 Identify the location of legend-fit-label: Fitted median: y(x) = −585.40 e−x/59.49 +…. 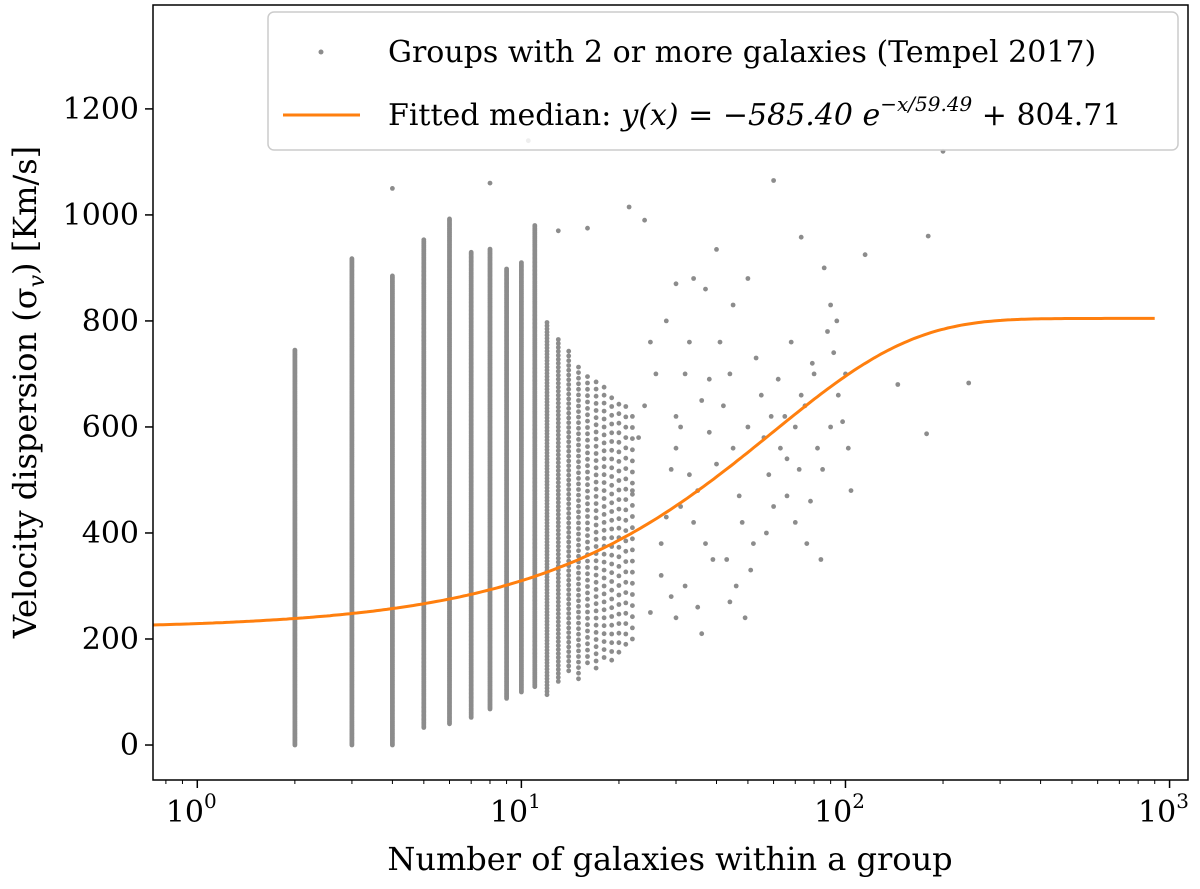
(754, 112).